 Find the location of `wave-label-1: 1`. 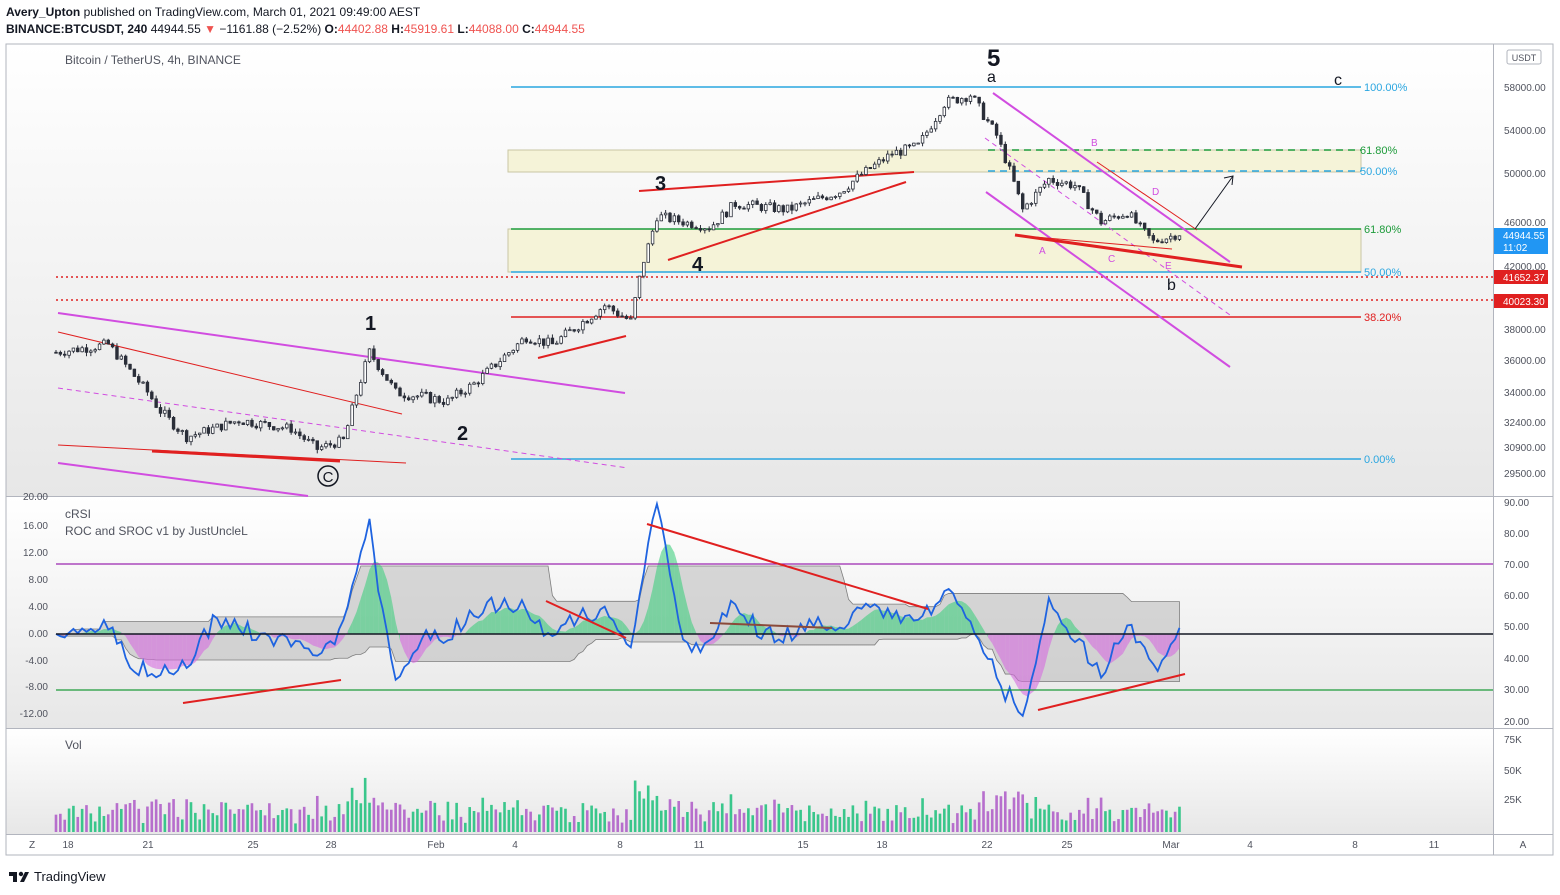

wave-label-1: 1 is located at coordinates (370, 324).